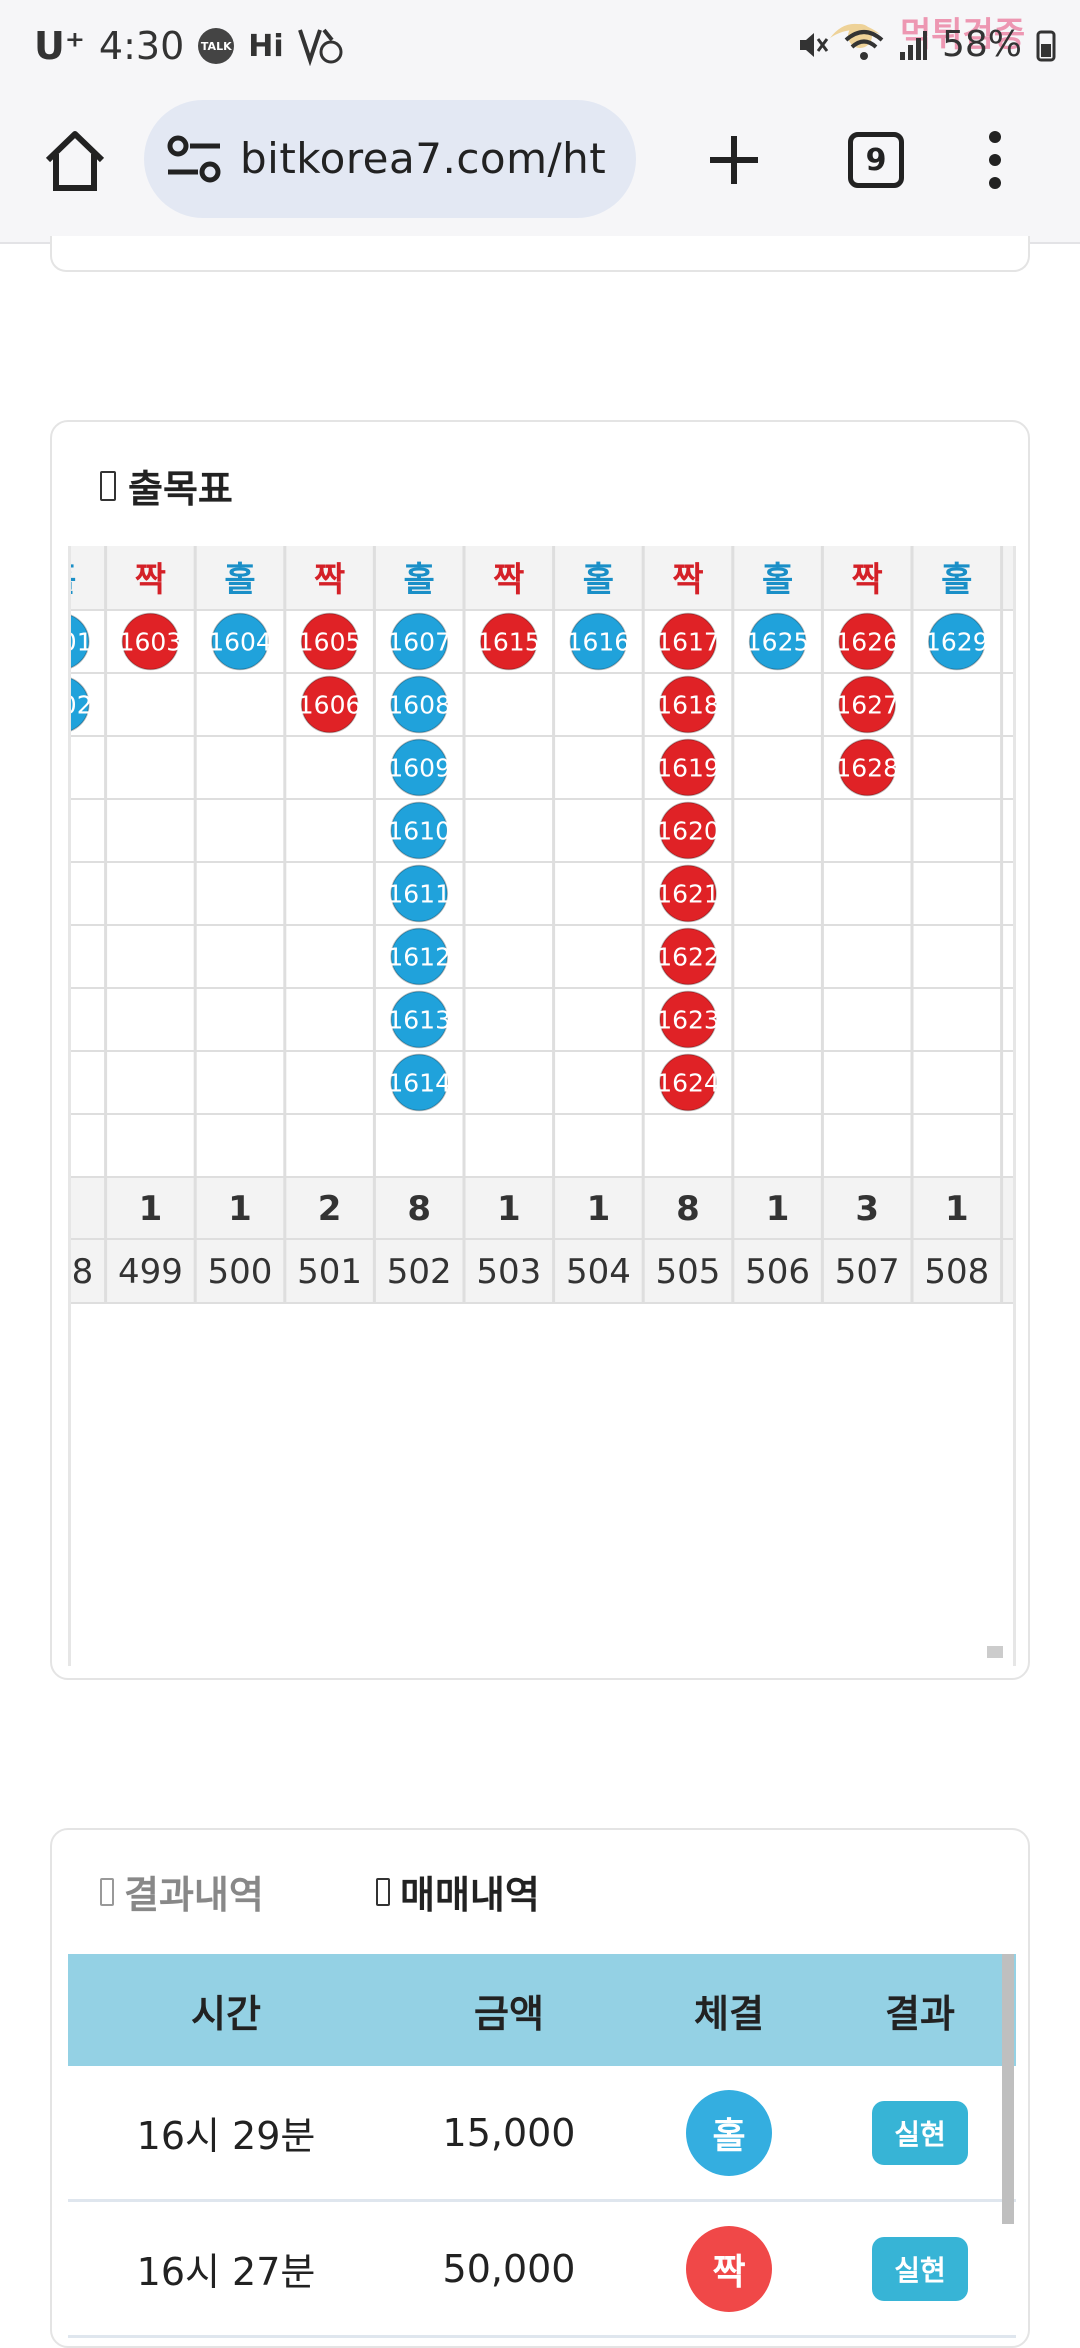 This screenshot has height=2348, width=1080. I want to click on tab-switcher-button: 9, so click(876, 160).